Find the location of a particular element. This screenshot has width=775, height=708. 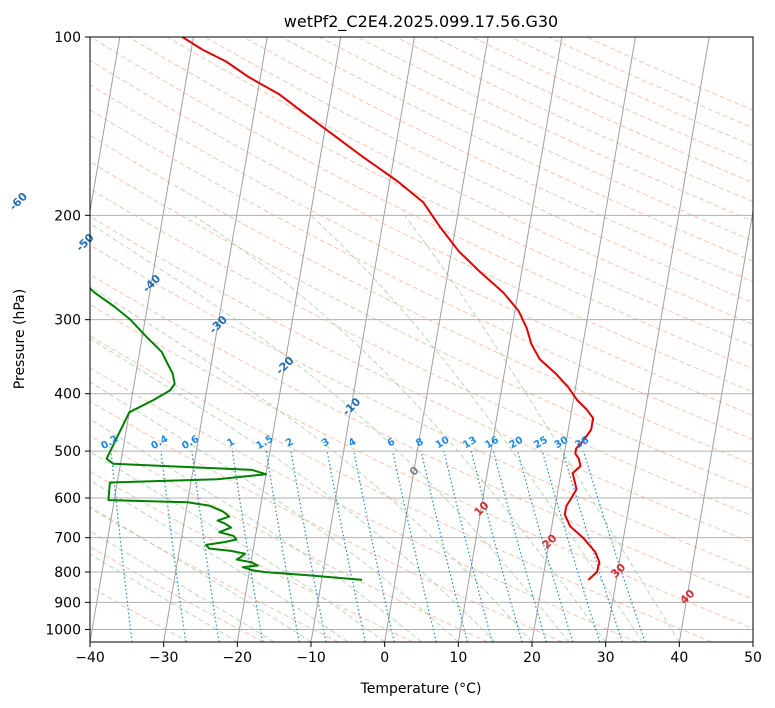

mixing-ratio-label: 0.4 is located at coordinates (159, 443).